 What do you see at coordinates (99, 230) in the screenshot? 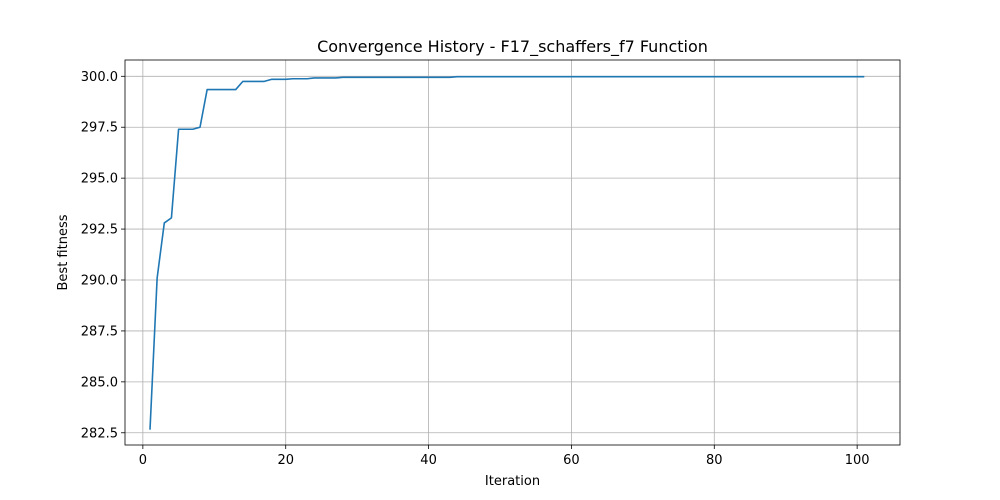
I see `y-tick-label: 292.5` at bounding box center [99, 230].